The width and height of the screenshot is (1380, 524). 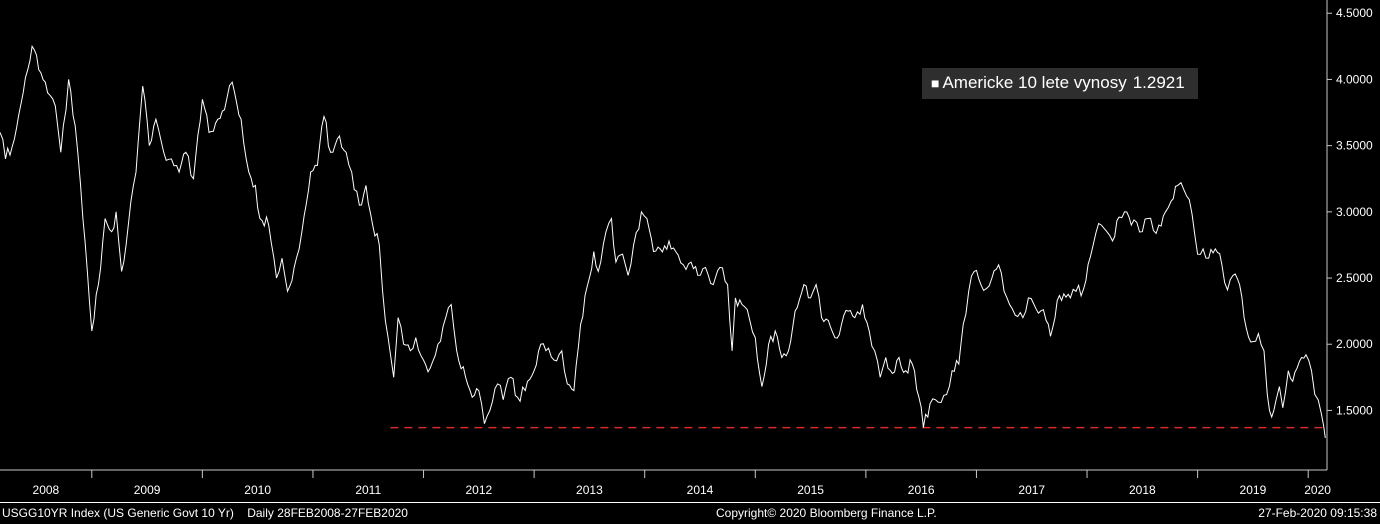 What do you see at coordinates (1354, 344) in the screenshot?
I see `y-axis-tick-label: 2.0000` at bounding box center [1354, 344].